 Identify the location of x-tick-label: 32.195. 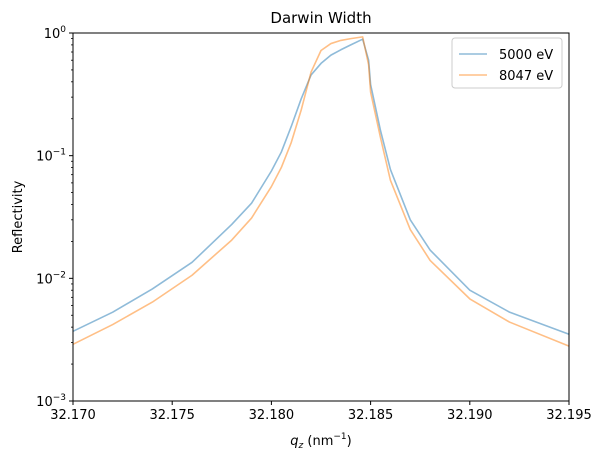
(569, 415).